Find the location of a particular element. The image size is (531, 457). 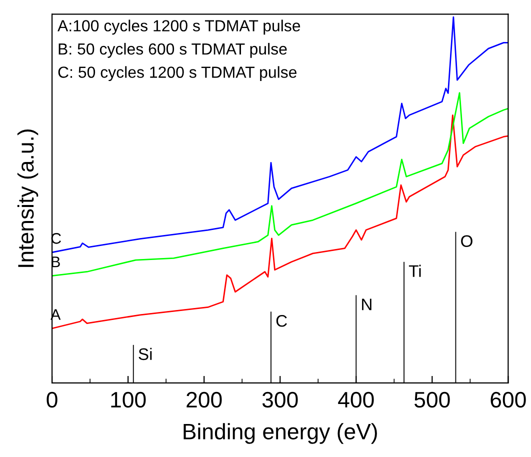

annotation: Ti is located at coordinates (414, 270).